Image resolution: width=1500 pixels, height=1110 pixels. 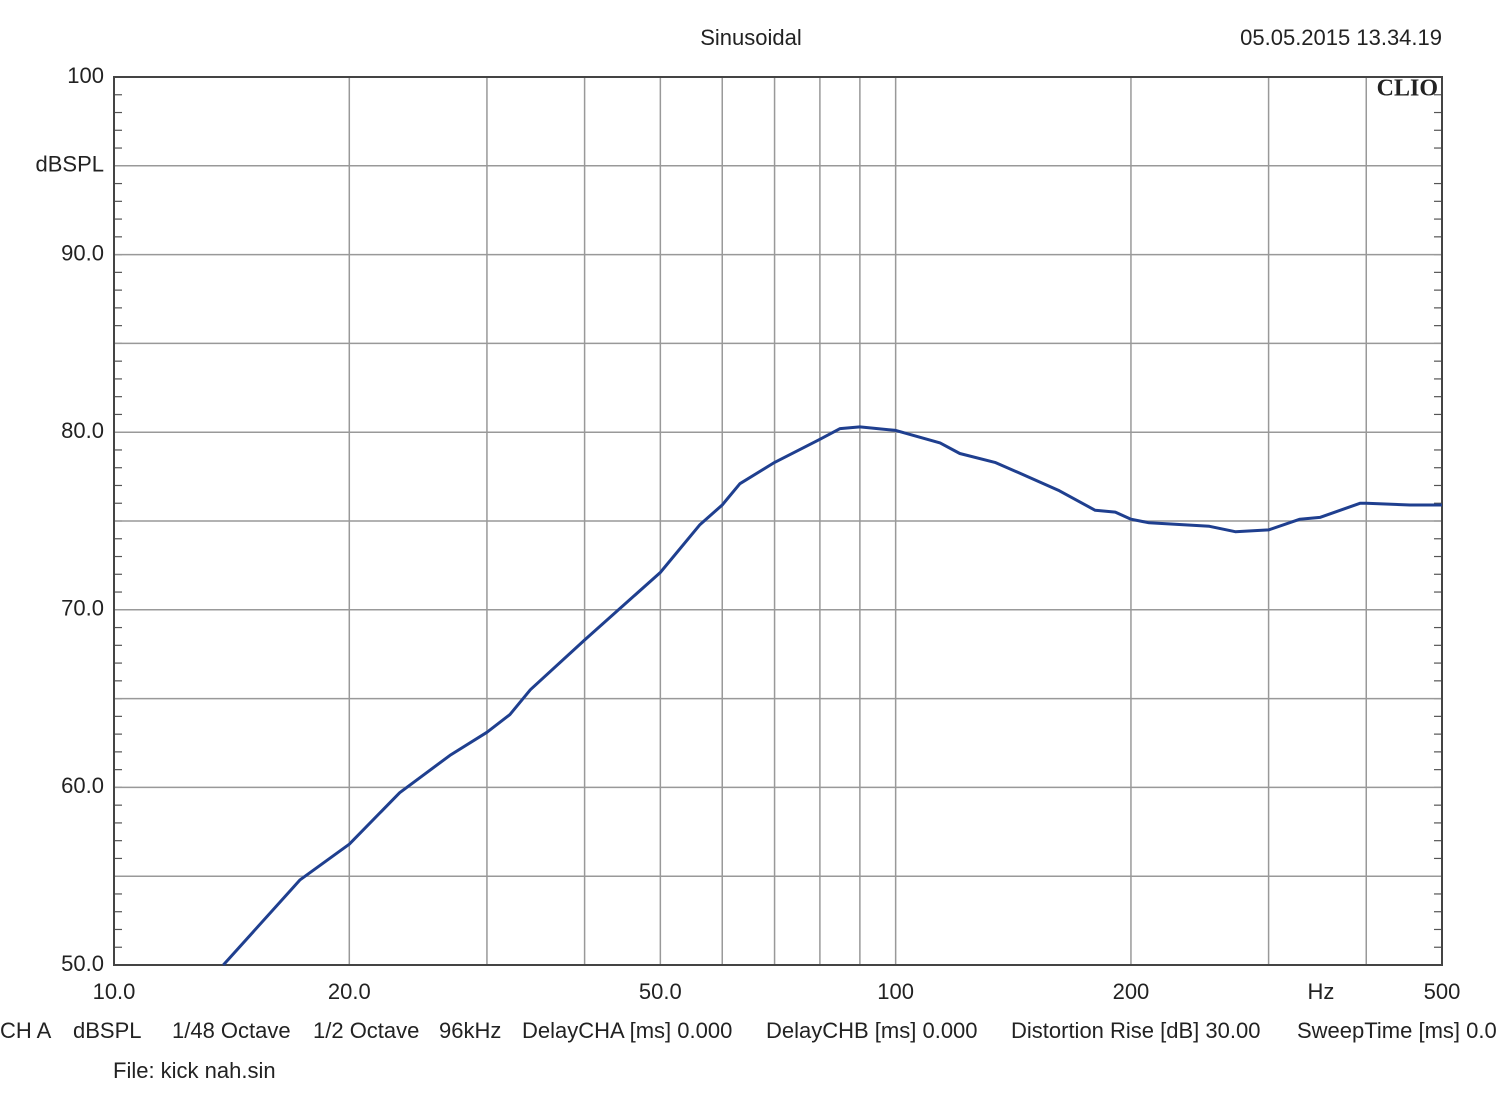 I want to click on y-tick-label: 100, so click(x=85, y=75).